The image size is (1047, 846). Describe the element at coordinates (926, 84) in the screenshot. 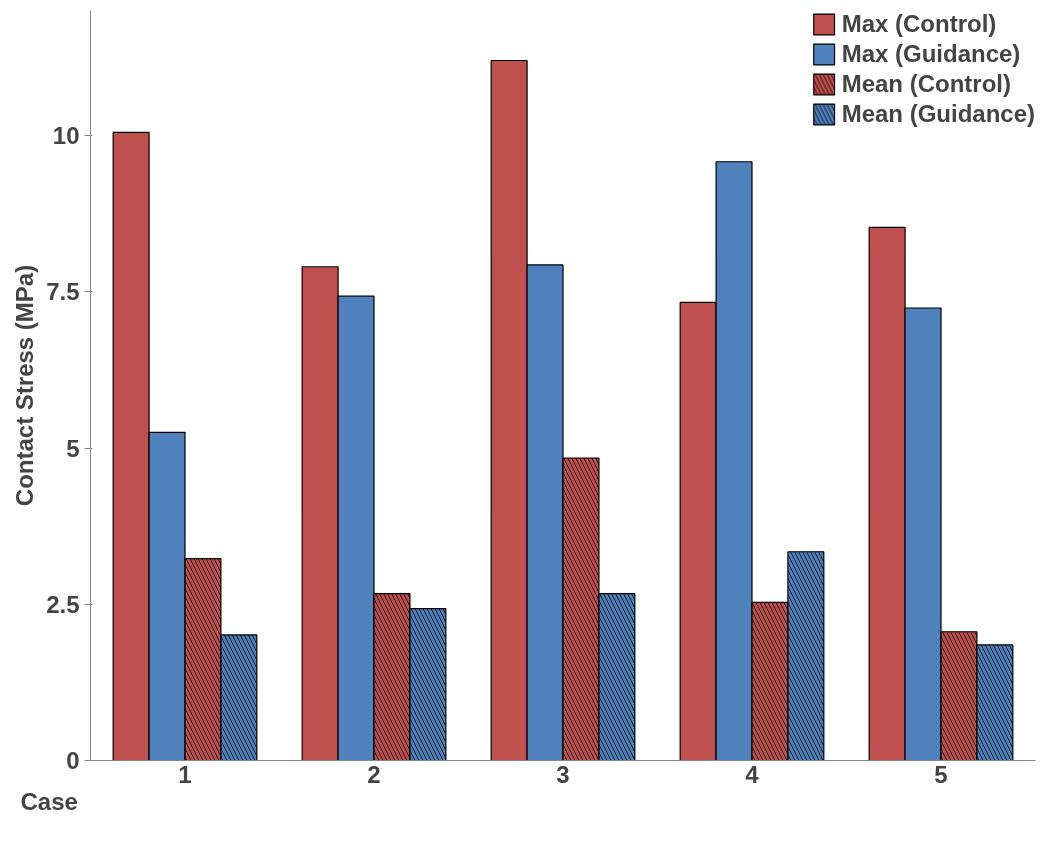

I see `legend-label: Mean (Control)` at that location.